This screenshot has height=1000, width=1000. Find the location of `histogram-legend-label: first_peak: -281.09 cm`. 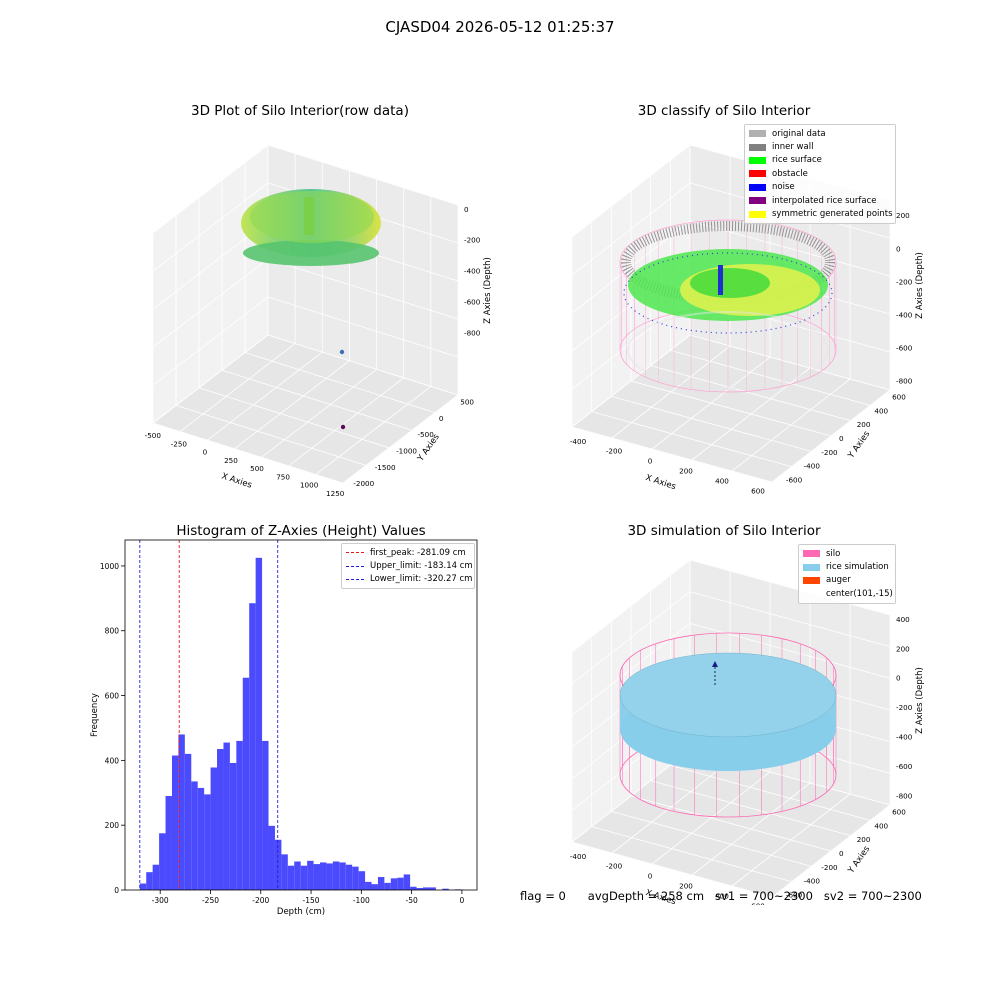

histogram-legend-label: first_peak: -281.09 cm is located at coordinates (418, 552).